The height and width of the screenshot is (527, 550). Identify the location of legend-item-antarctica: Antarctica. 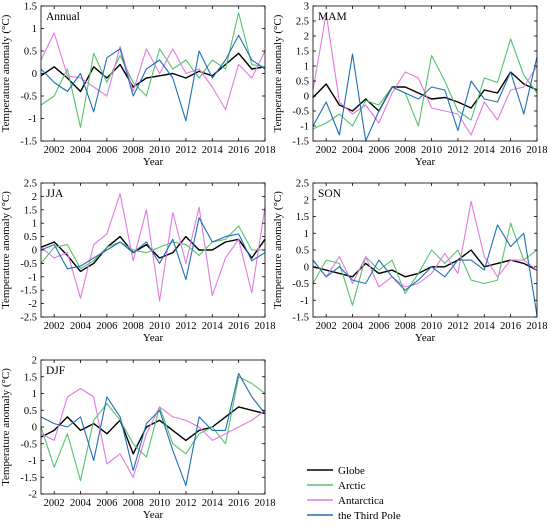
(345, 501).